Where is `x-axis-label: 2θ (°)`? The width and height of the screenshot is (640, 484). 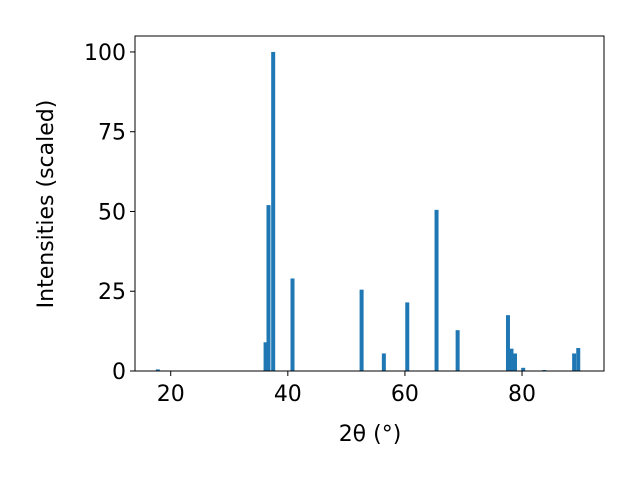 x-axis-label: 2θ (°) is located at coordinates (370, 434).